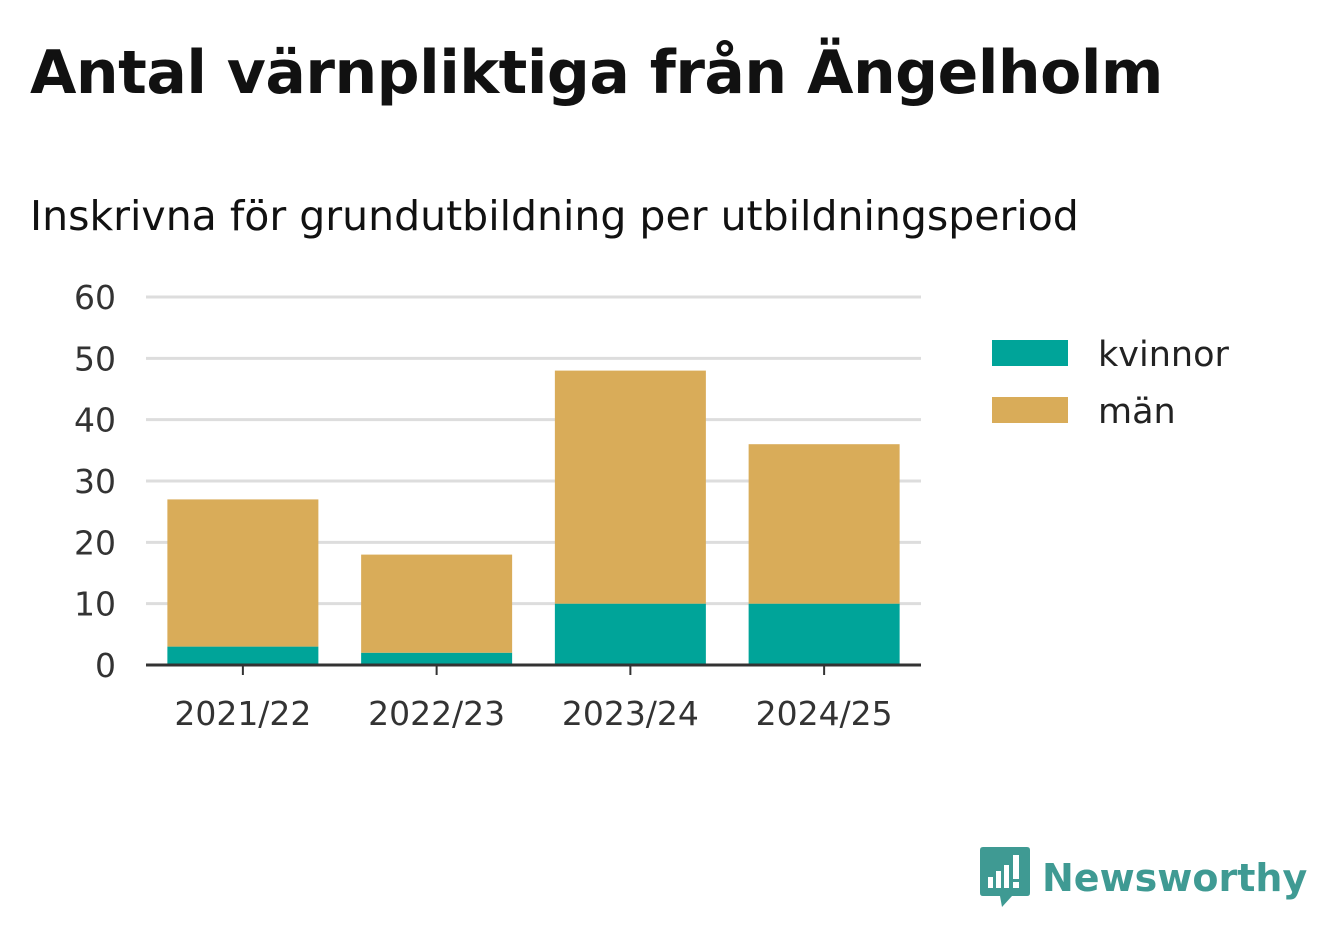 This screenshot has height=939, width=1322. What do you see at coordinates (1175, 878) in the screenshot?
I see `brand-name: Newsworthy` at bounding box center [1175, 878].